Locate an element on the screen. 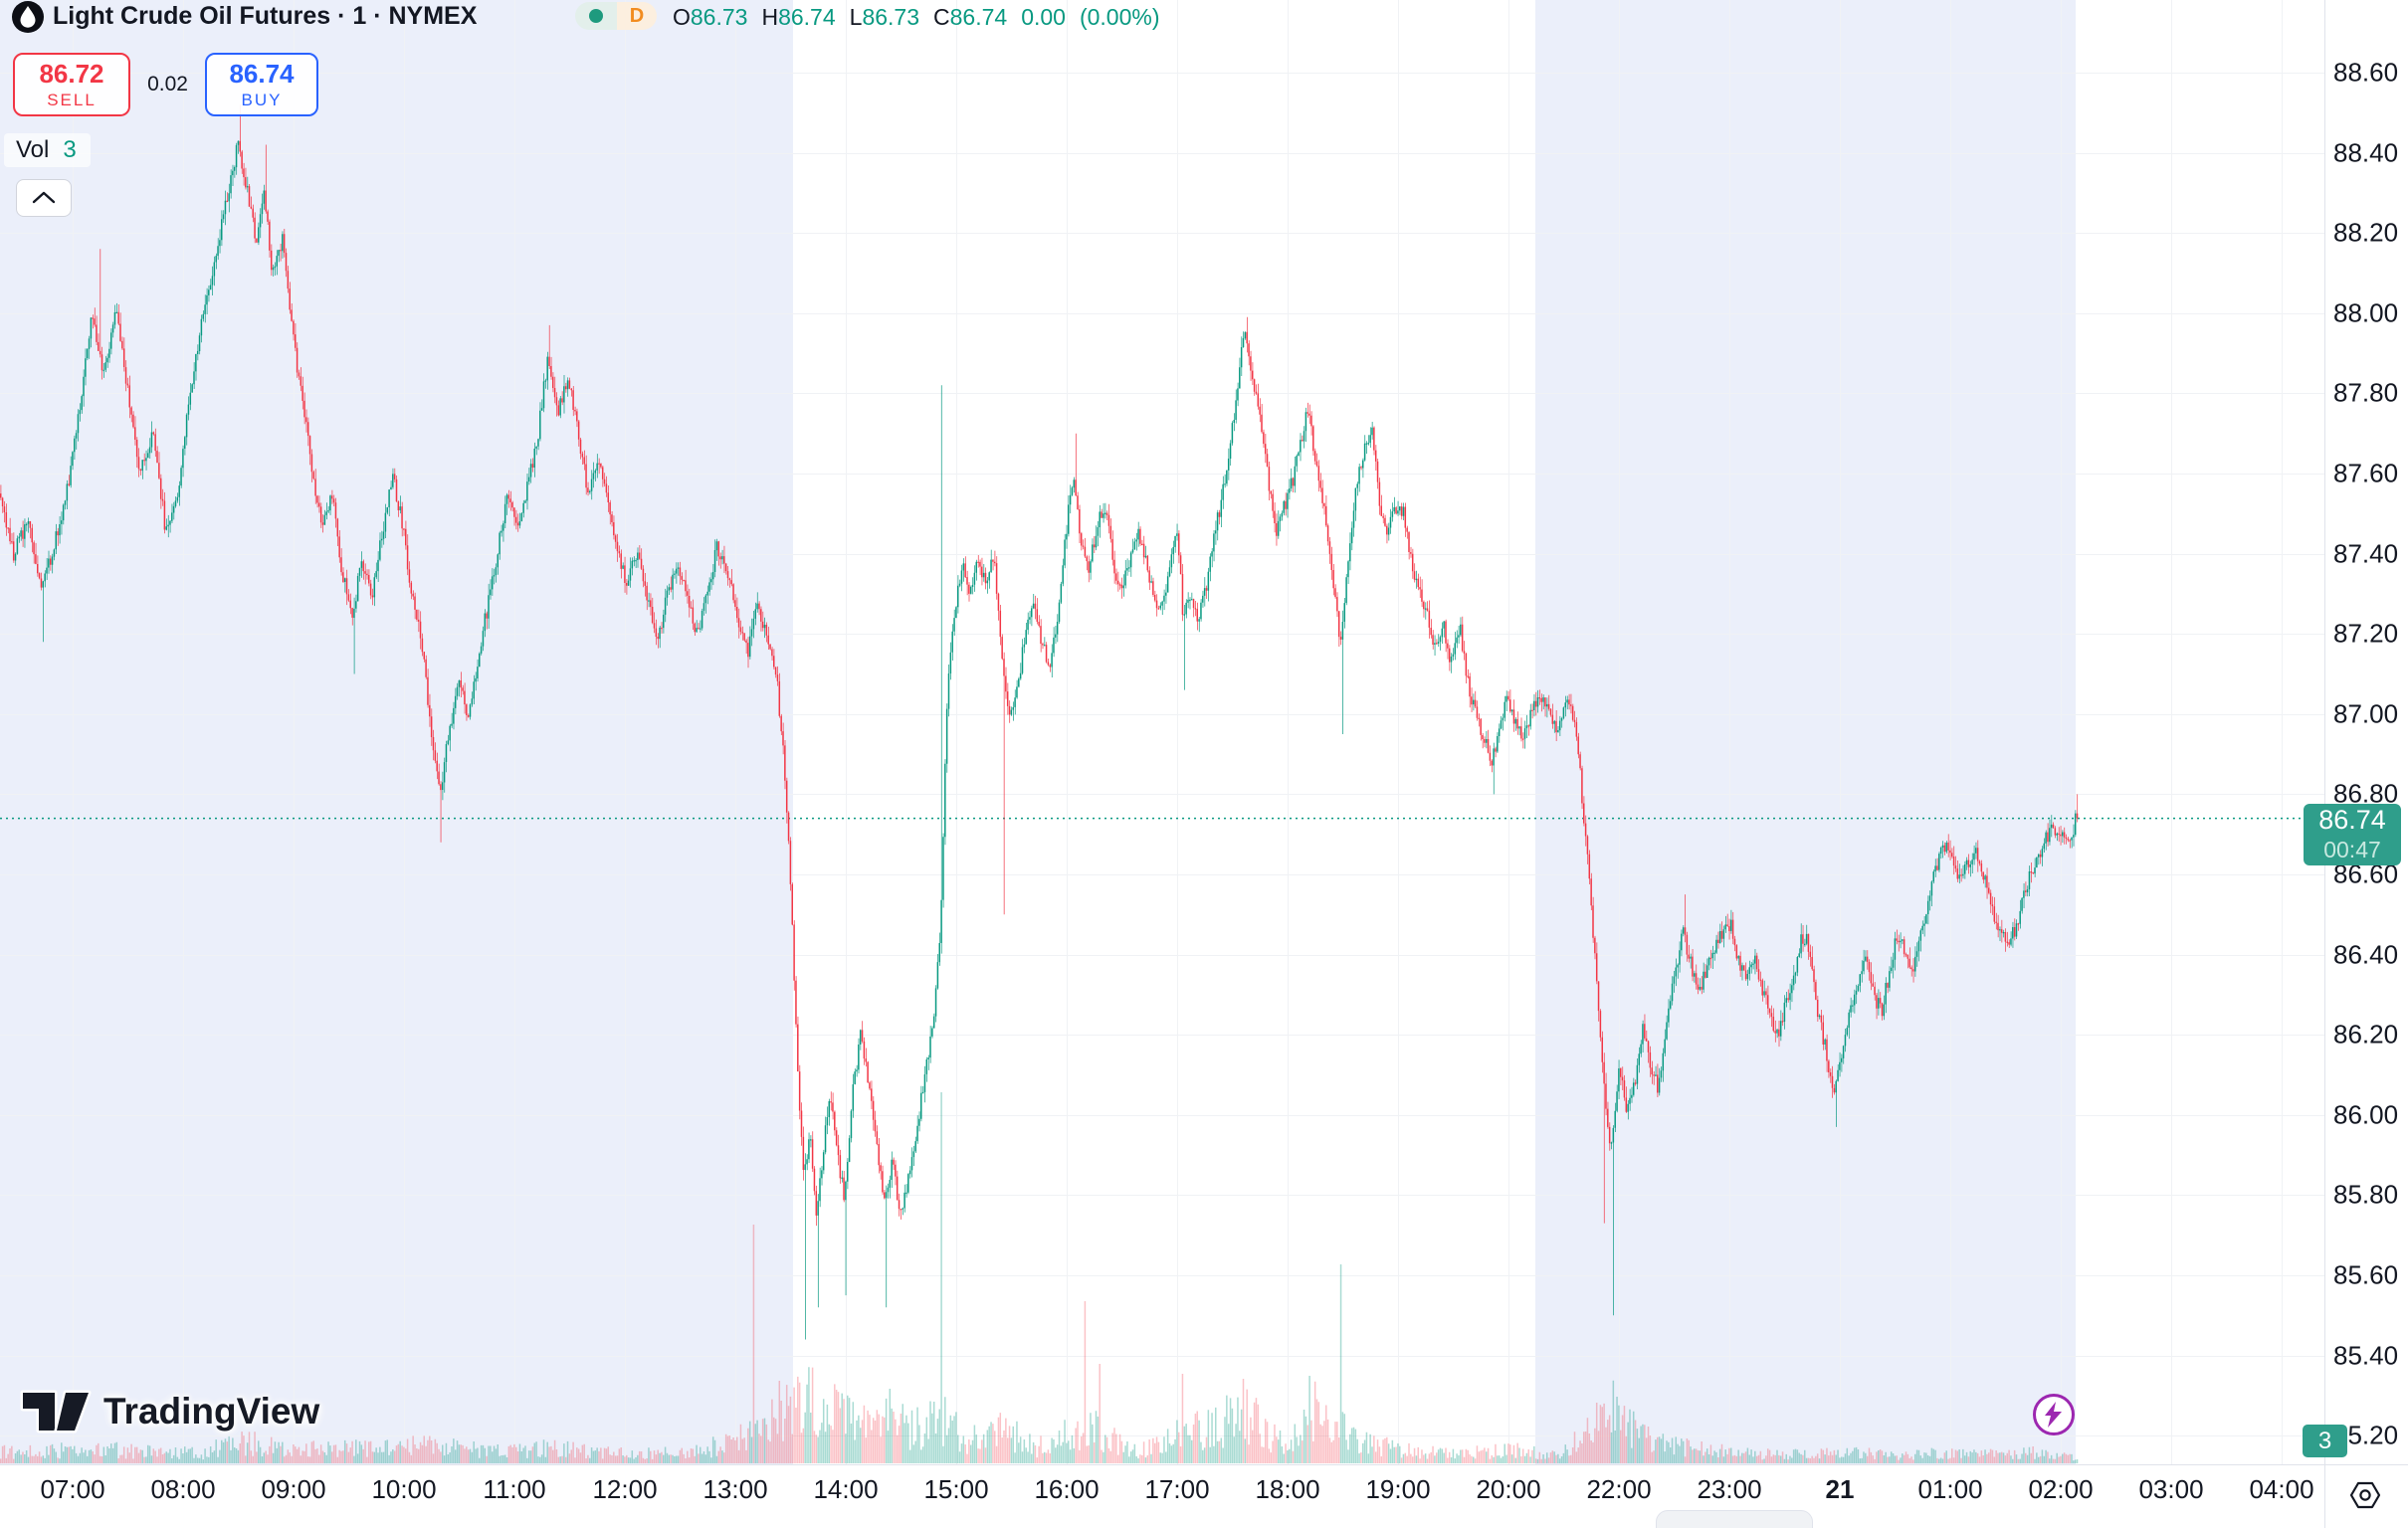 This screenshot has width=2408, height=1528. price-axis-label: 88.00 is located at coordinates (2366, 312).